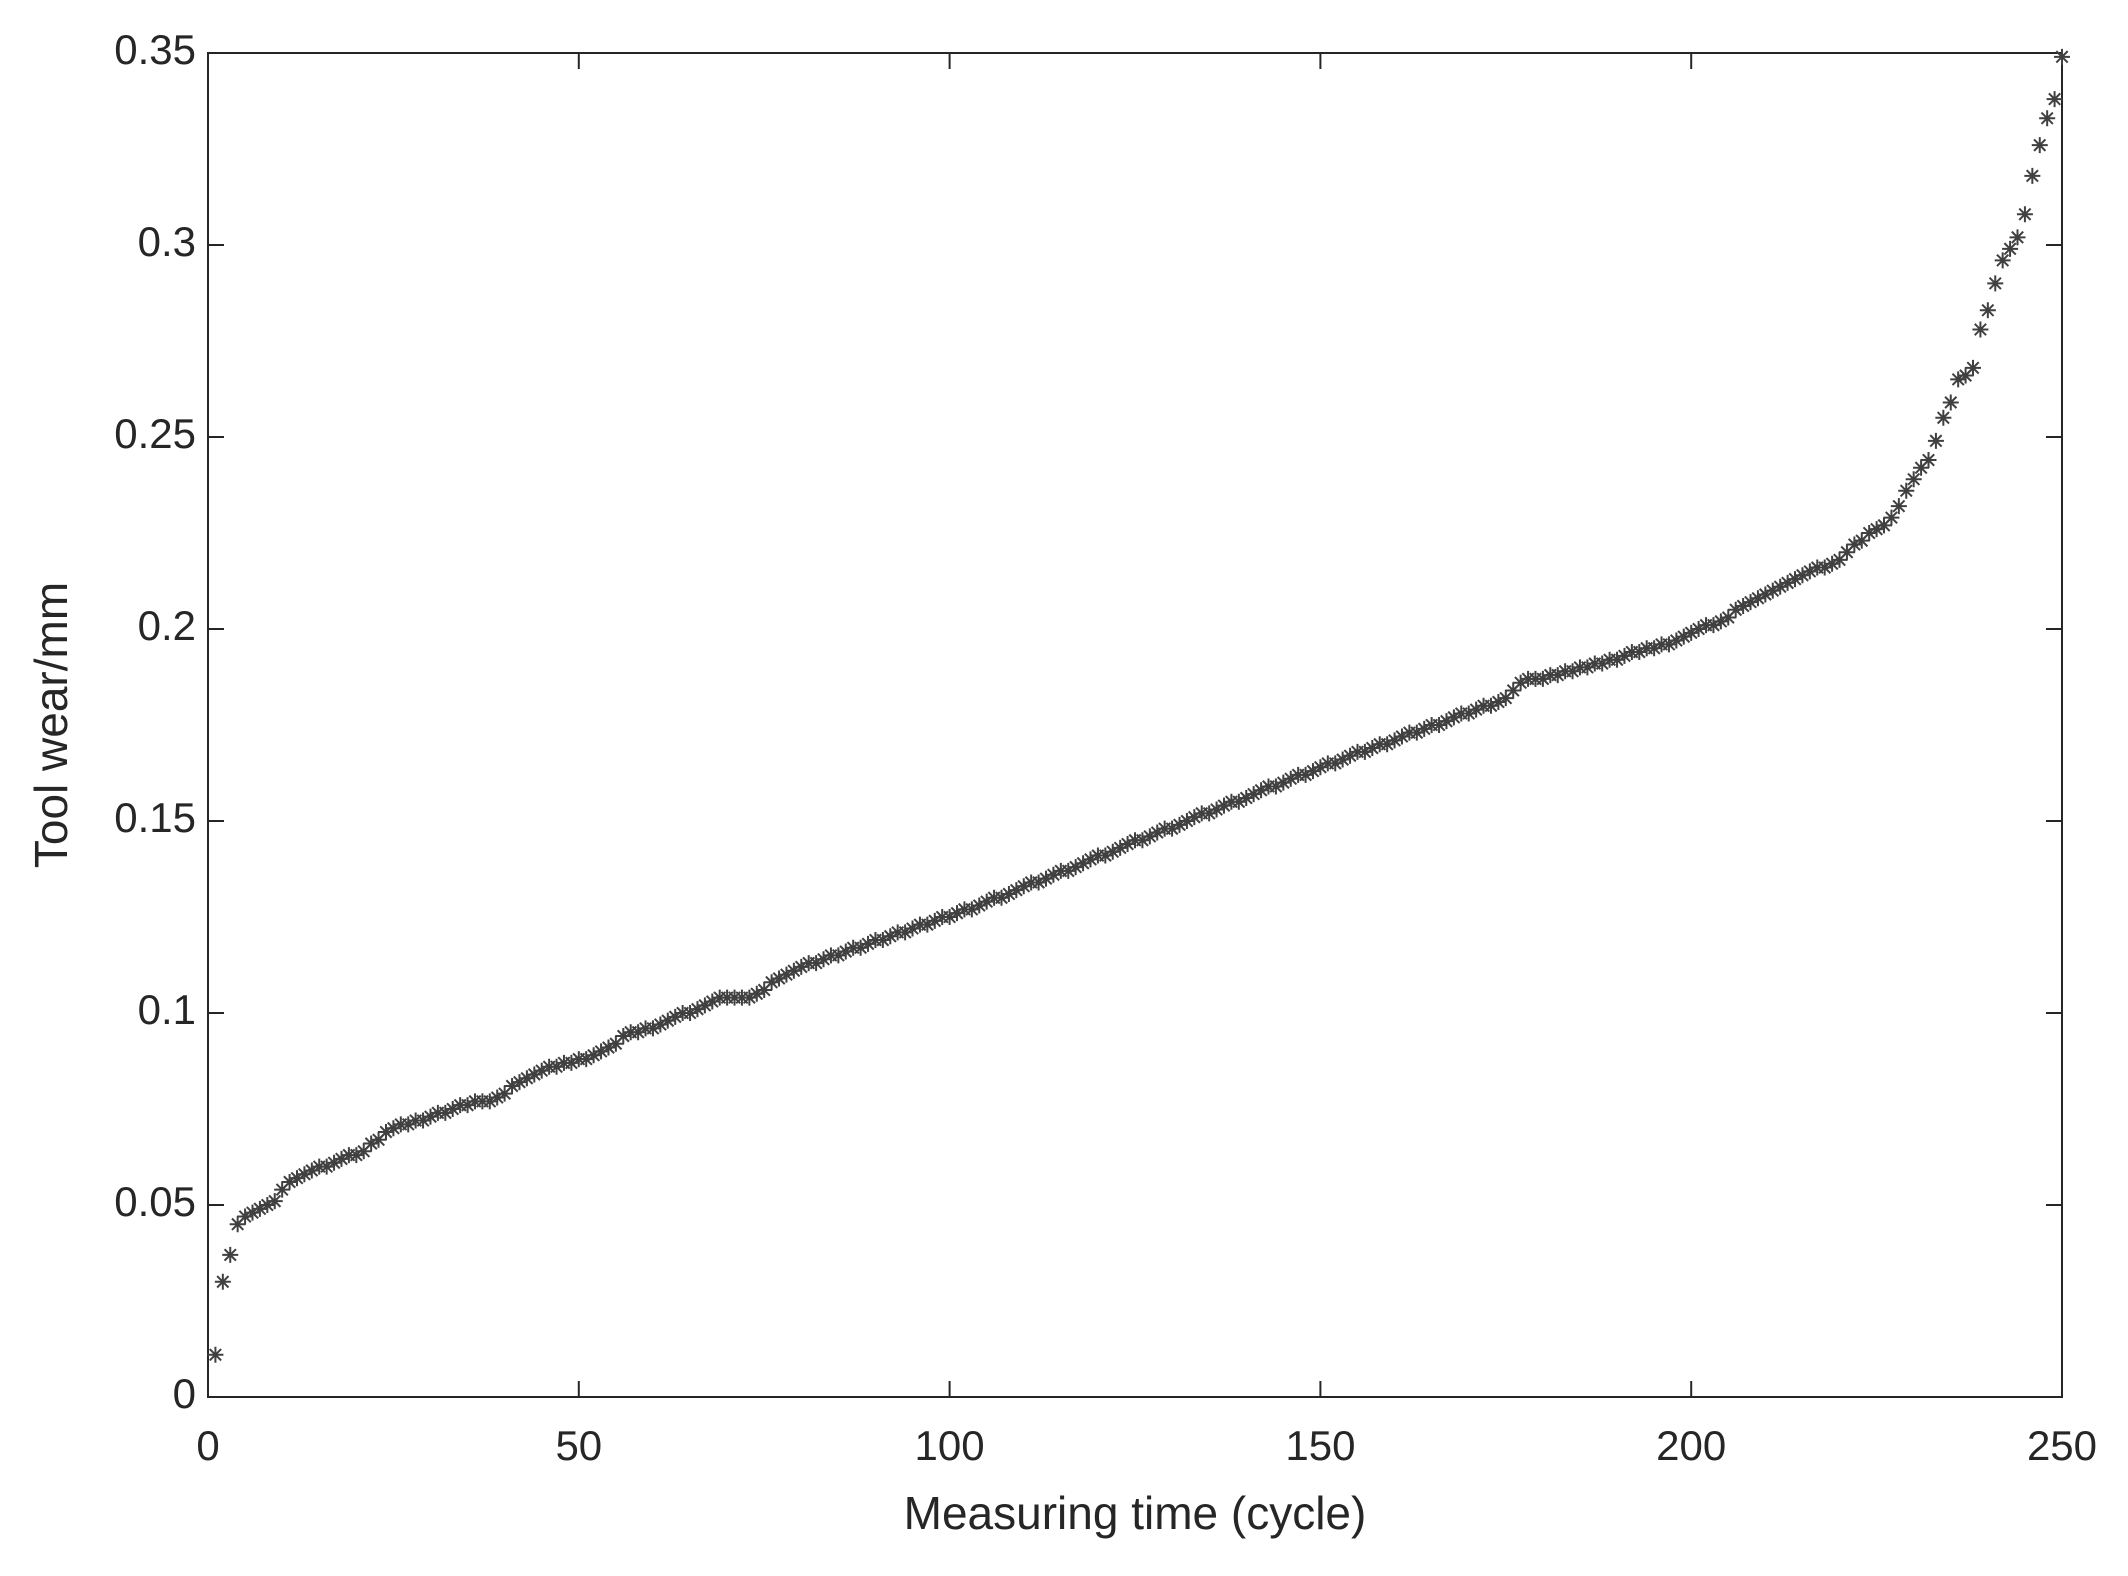 The image size is (2128, 1576). Describe the element at coordinates (1135, 1513) in the screenshot. I see `x-axis-label: Measuring time (cycle)` at that location.